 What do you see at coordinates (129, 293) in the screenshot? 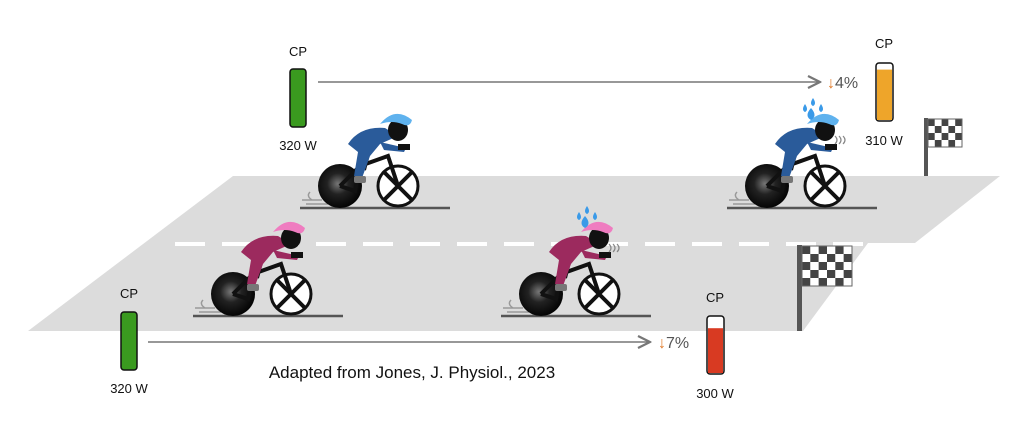
I see `cp-label-bottom-start: CP` at bounding box center [129, 293].